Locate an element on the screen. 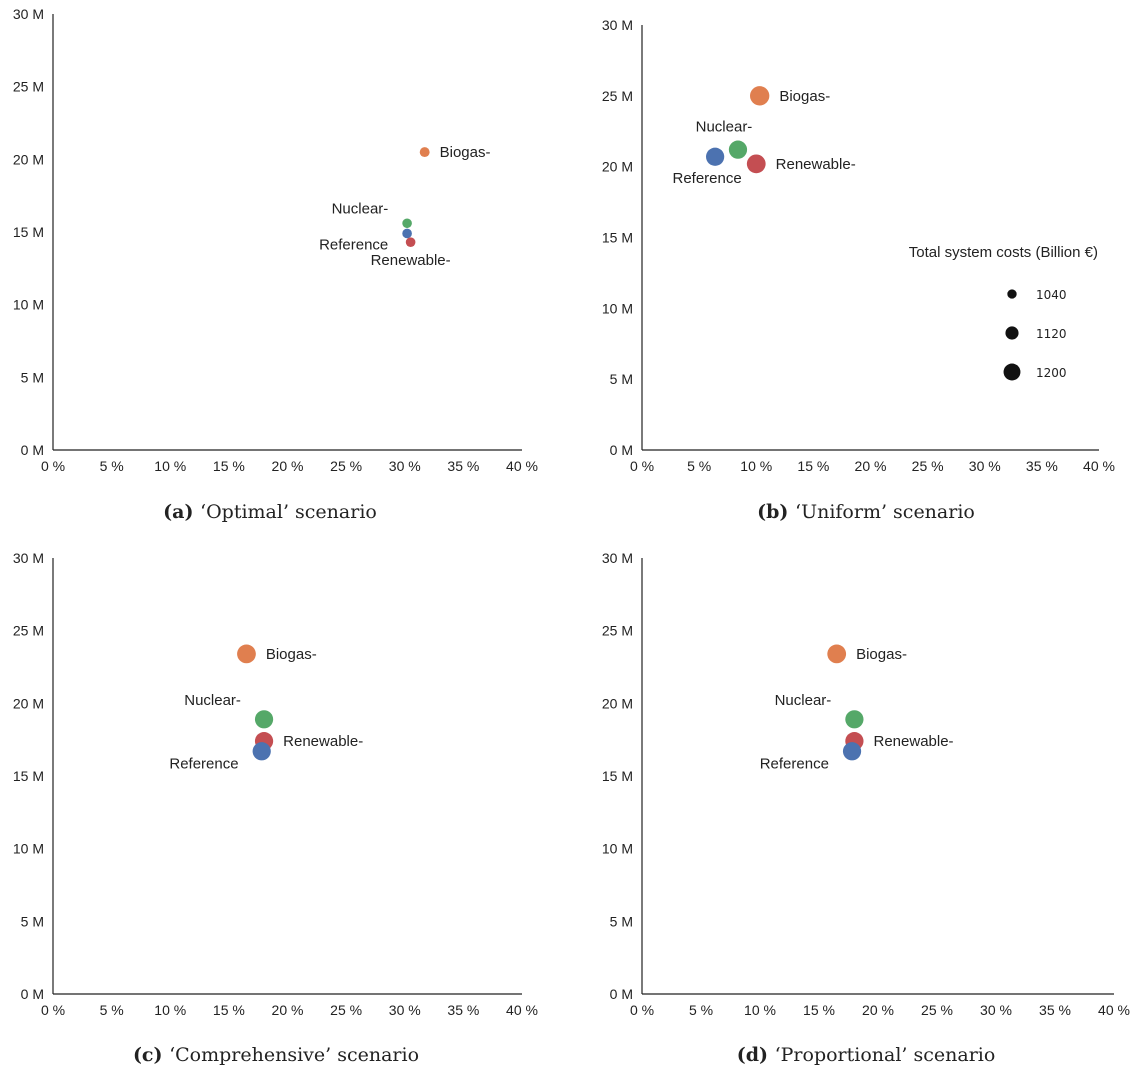 The height and width of the screenshot is (1070, 1136). panel-caption: (c) ‘Comprehensive’ scenario is located at coordinates (276, 1055).